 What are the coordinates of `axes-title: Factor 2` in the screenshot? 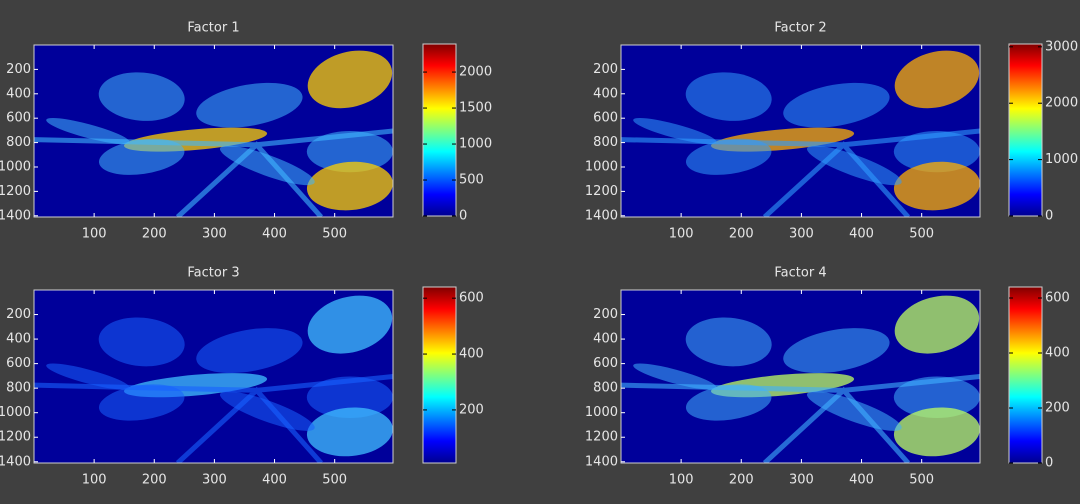 It's located at (800, 28).